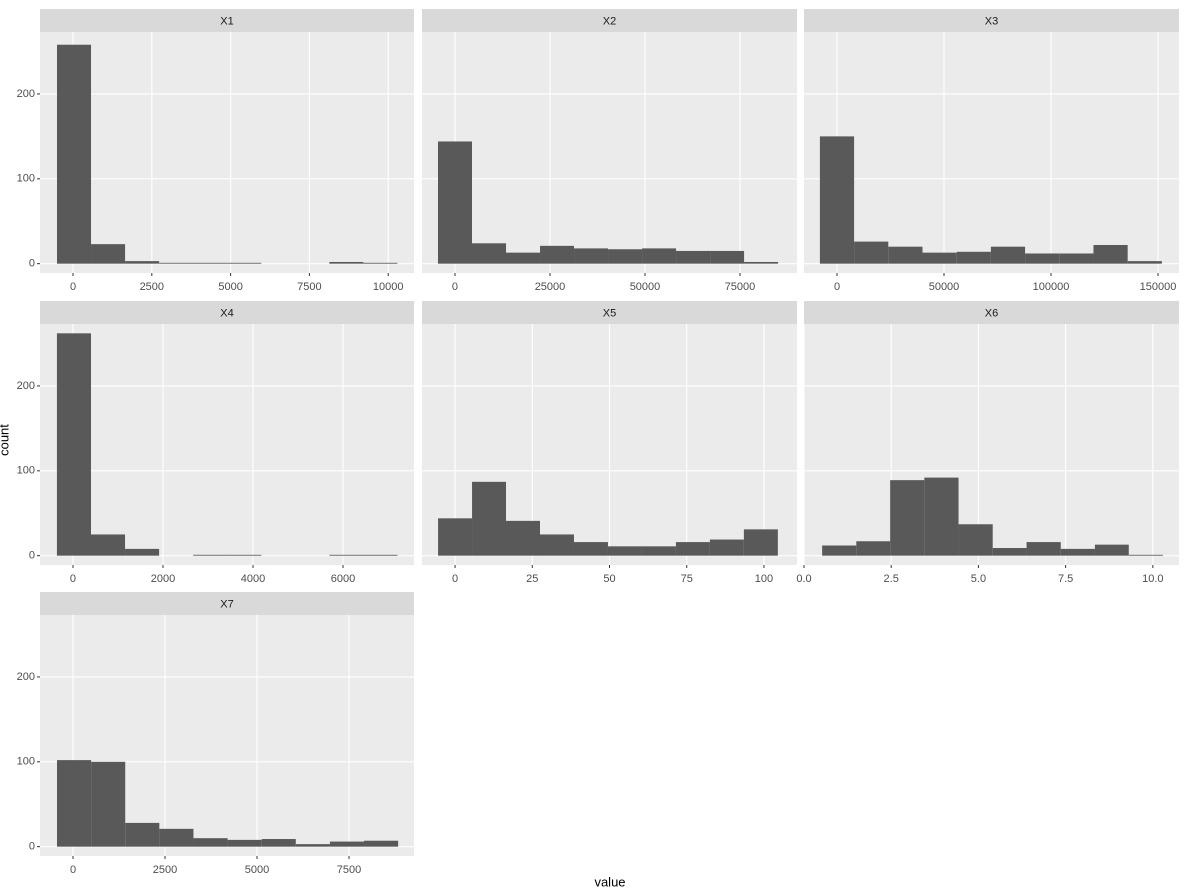  I want to click on strip-title: X3, so click(991, 21).